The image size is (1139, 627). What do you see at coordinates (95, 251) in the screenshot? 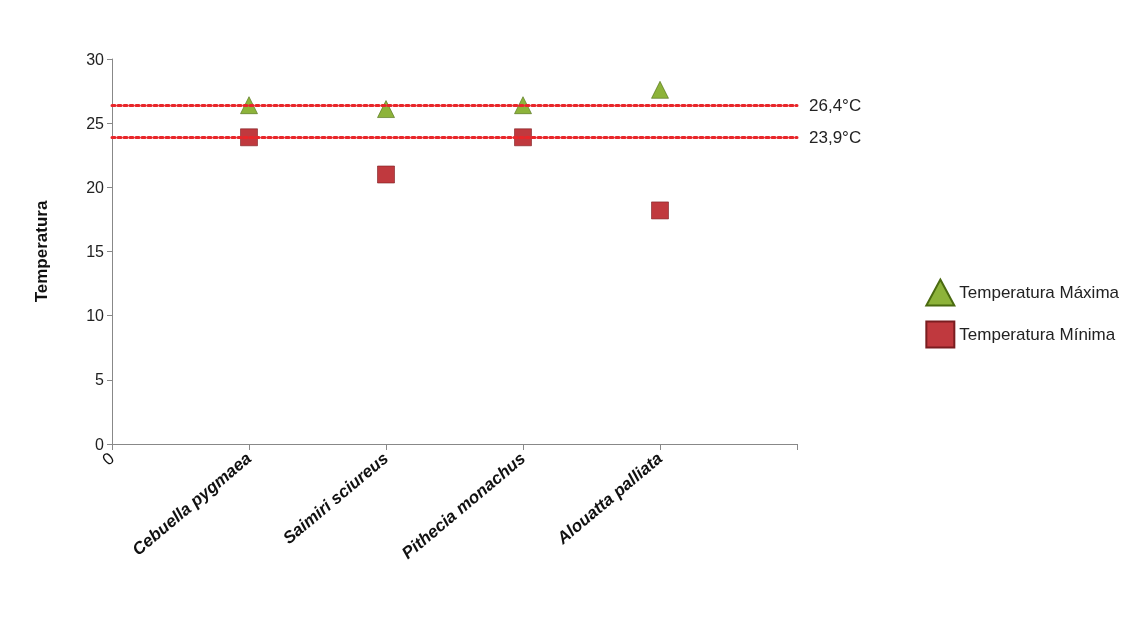
I see `y-tick-label: 15` at bounding box center [95, 251].